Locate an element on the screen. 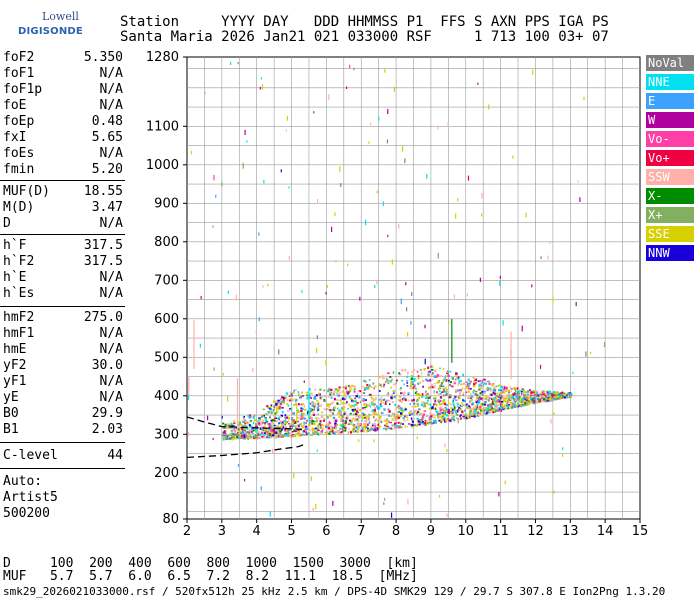 Image resolution: width=700 pixels, height=600 pixels. y-tick-label: 1000 is located at coordinates (162, 165).